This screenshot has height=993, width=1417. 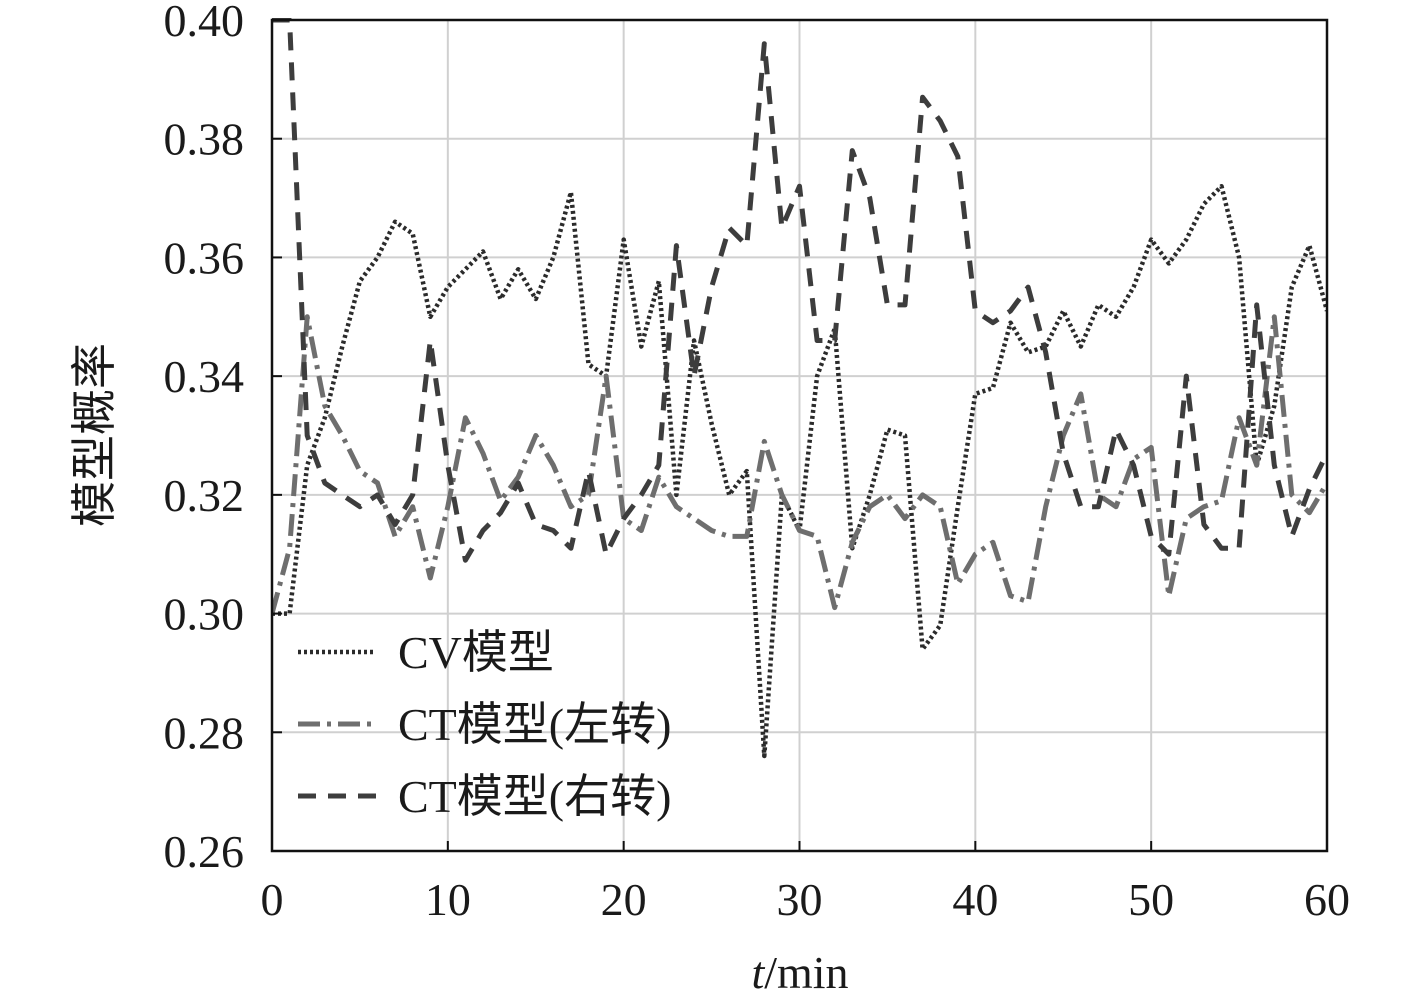 I want to click on x-tick-label: 60, so click(x=1327, y=899).